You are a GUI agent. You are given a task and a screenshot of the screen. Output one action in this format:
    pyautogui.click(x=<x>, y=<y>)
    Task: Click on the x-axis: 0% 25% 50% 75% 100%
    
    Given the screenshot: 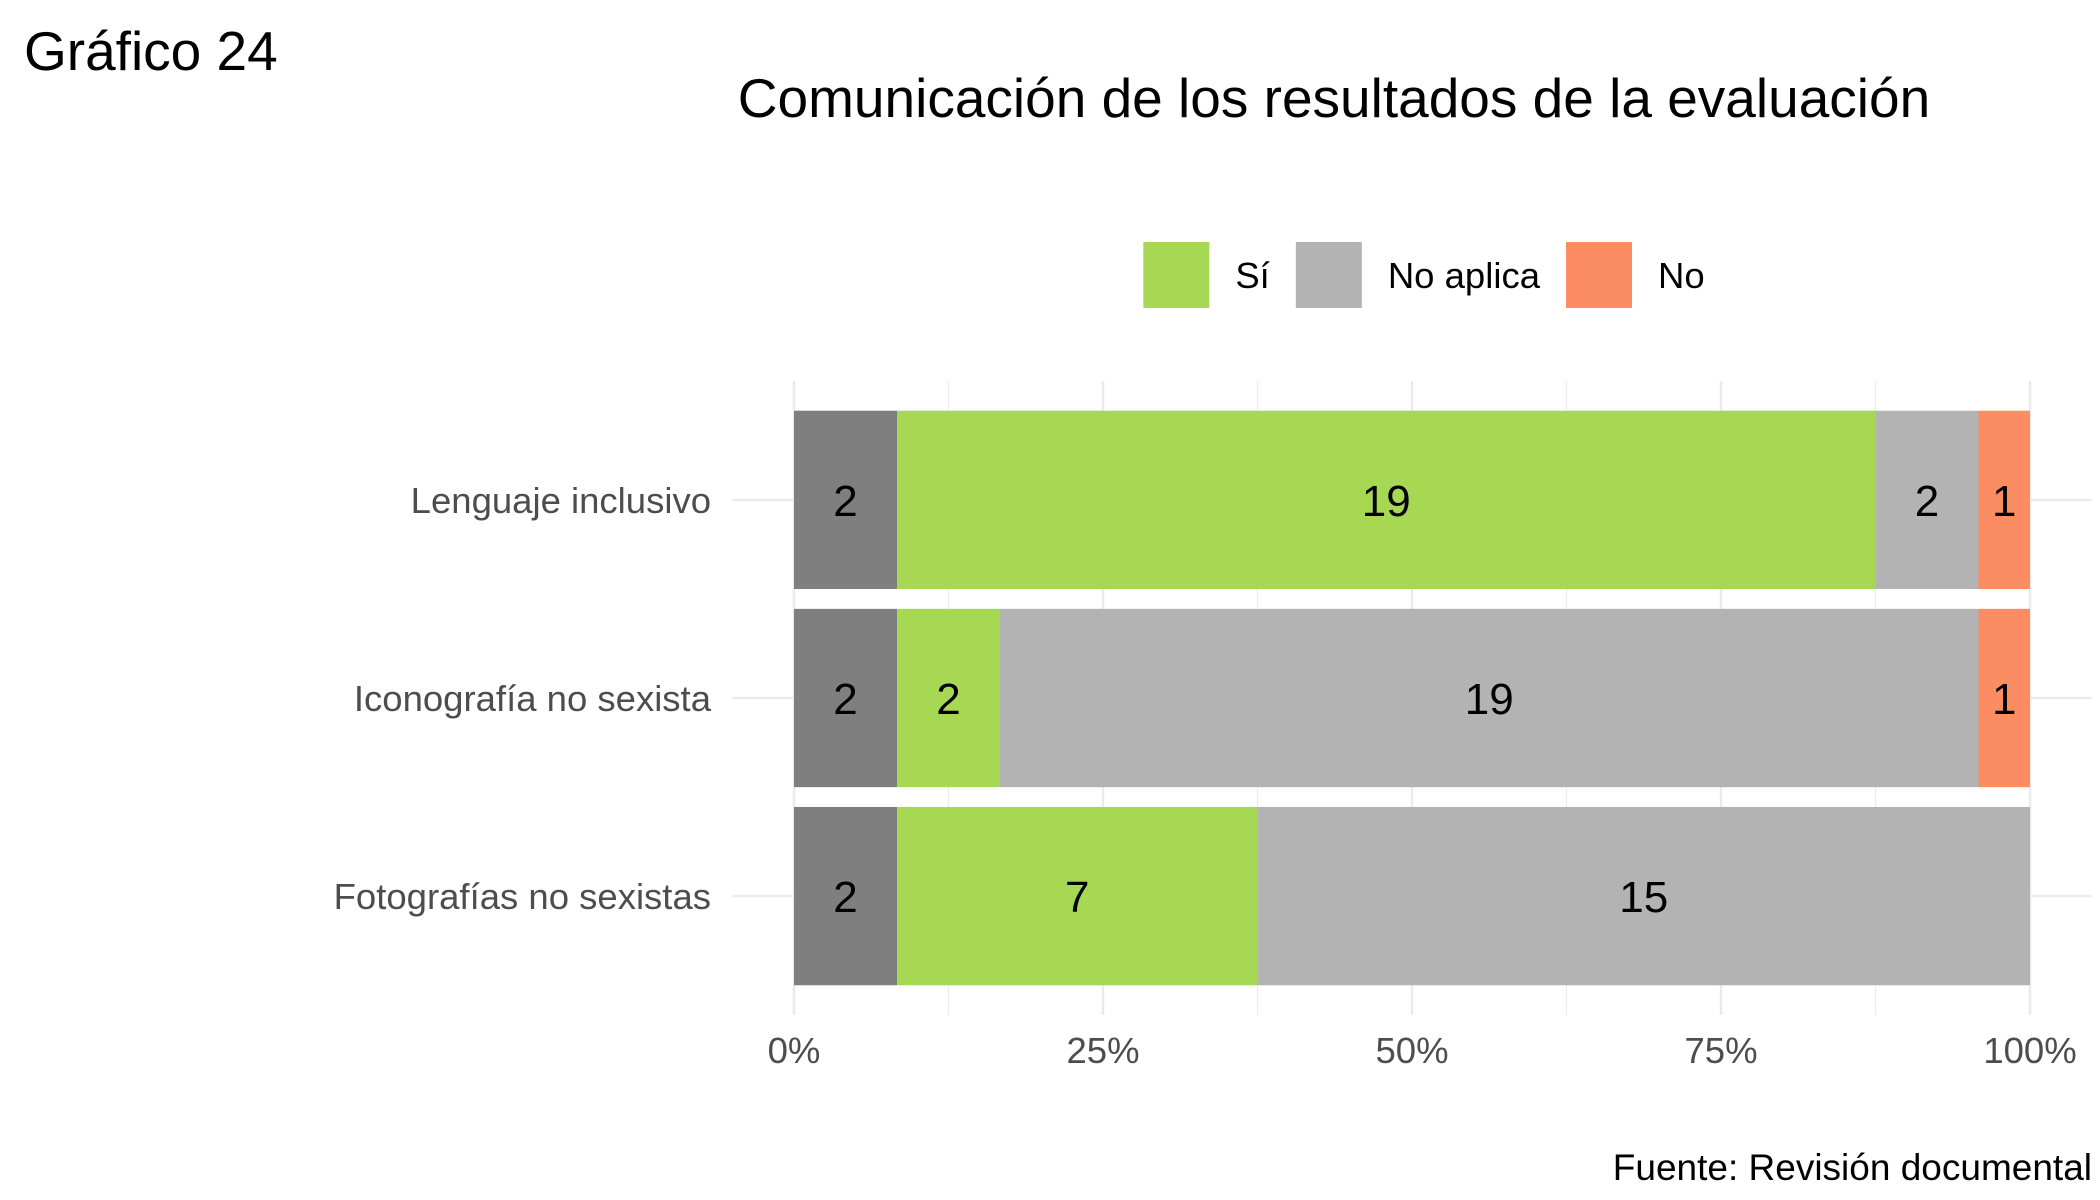 What is the action you would take?
    pyautogui.click(x=1422, y=1050)
    